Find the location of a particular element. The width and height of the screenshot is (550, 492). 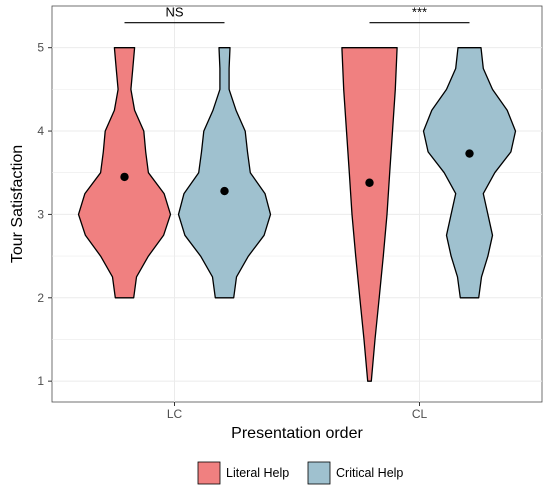

x-tick-label: CL is located at coordinates (420, 414).